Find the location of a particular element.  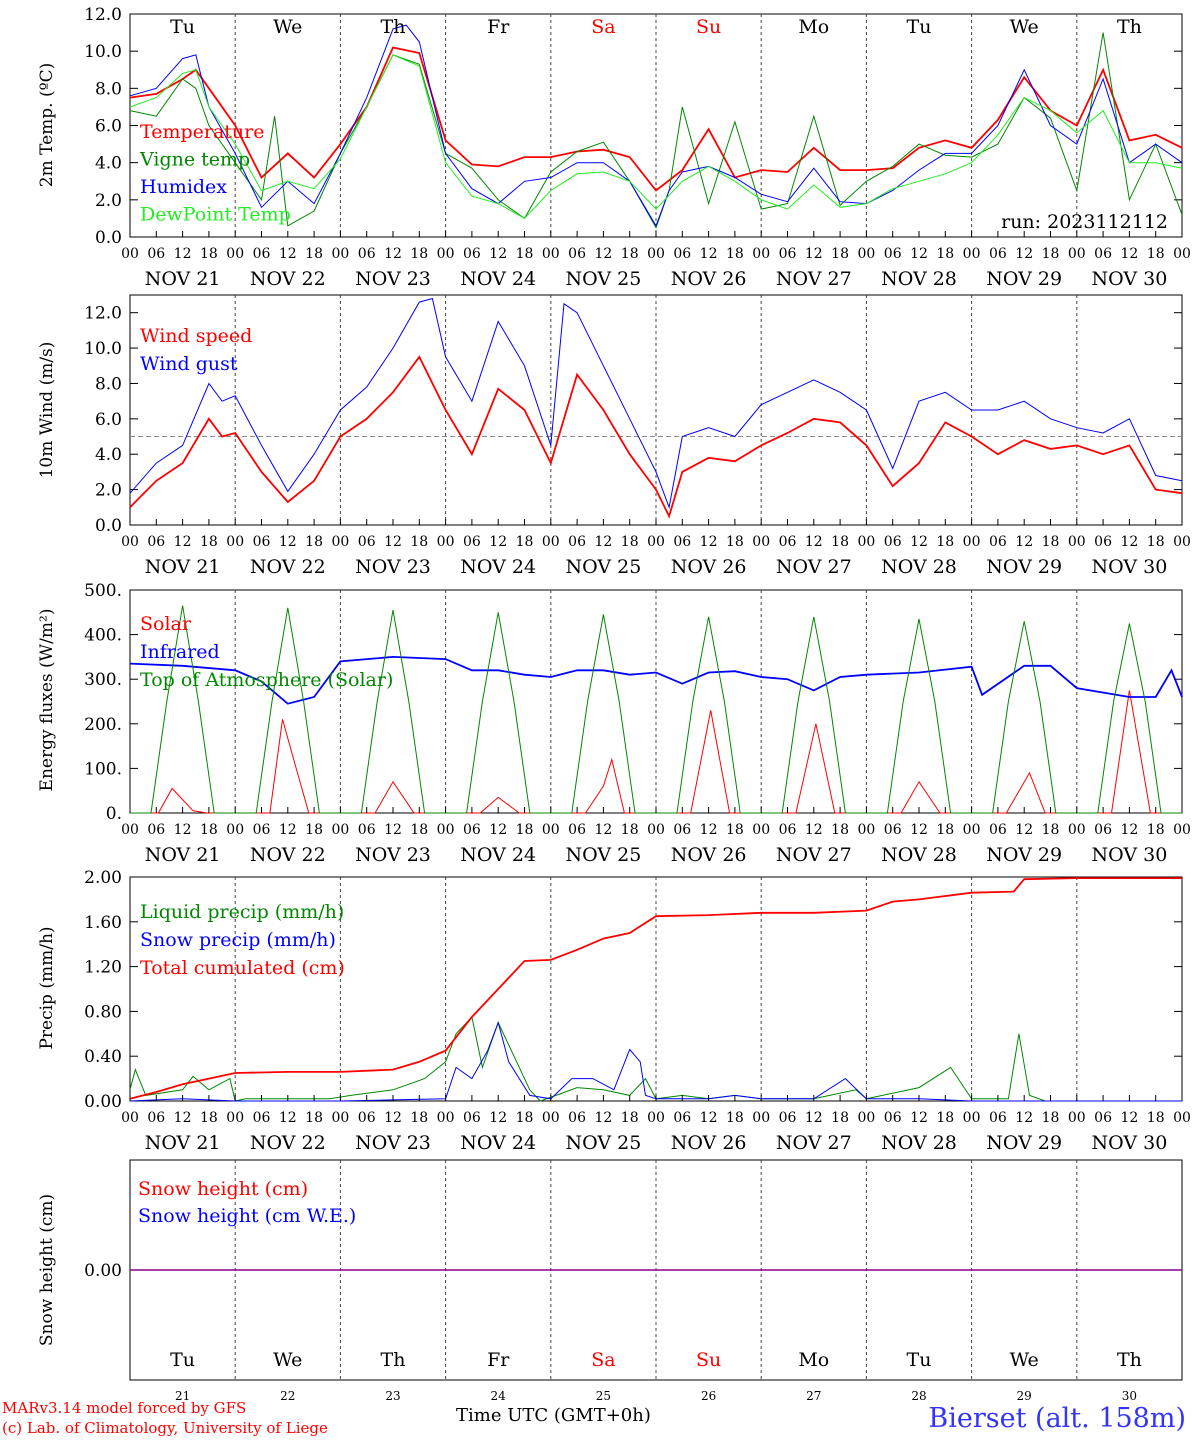

weekday-label-bottom: Sa is located at coordinates (603, 1360).